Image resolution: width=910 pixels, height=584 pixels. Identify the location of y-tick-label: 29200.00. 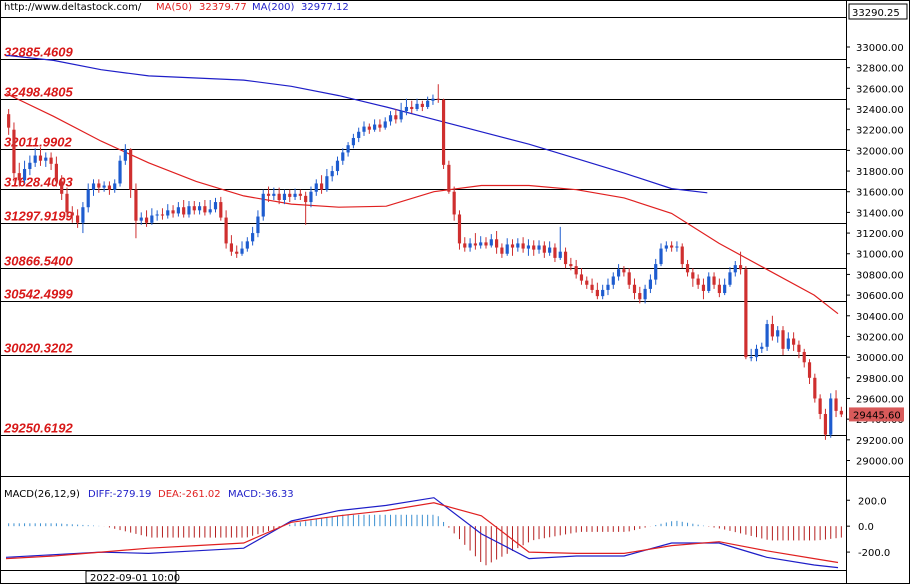
(880, 441).